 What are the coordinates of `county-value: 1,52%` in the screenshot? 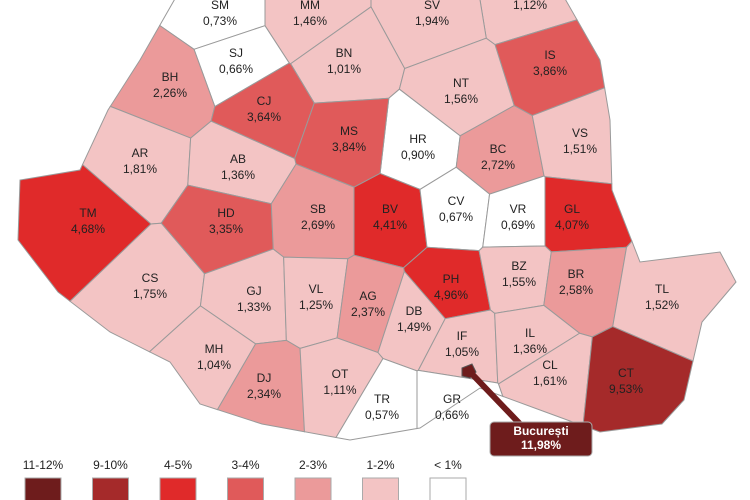 It's located at (662, 305).